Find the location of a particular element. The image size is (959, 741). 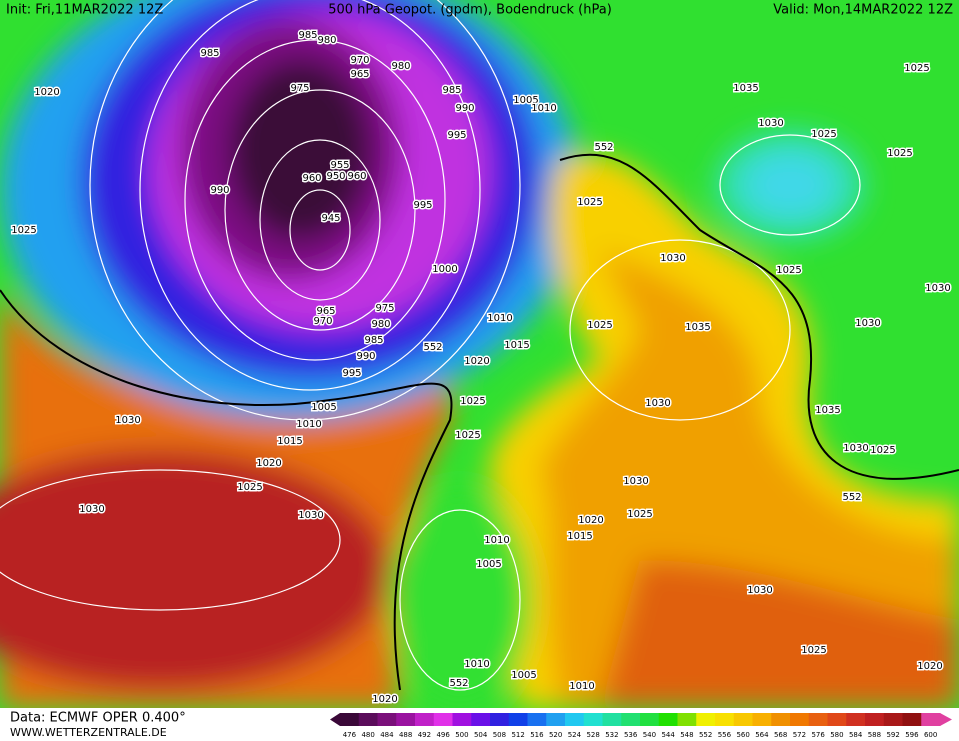

colorbar-label: 544 is located at coordinates (668, 735).